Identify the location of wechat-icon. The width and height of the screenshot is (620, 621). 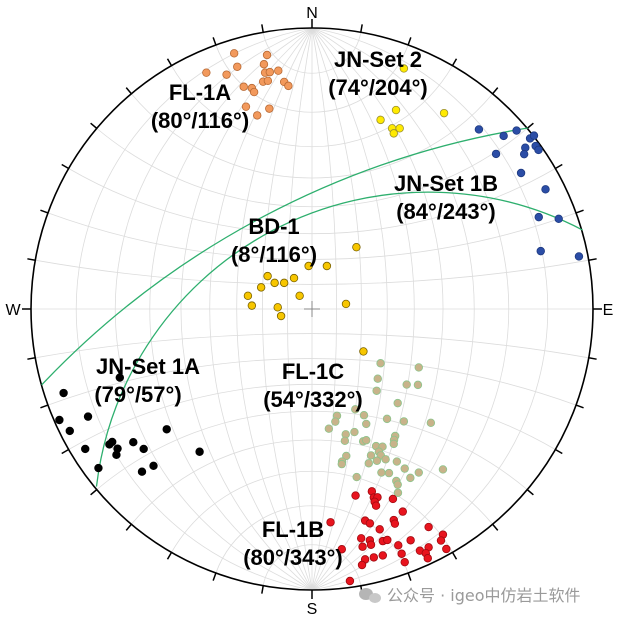
(370, 595).